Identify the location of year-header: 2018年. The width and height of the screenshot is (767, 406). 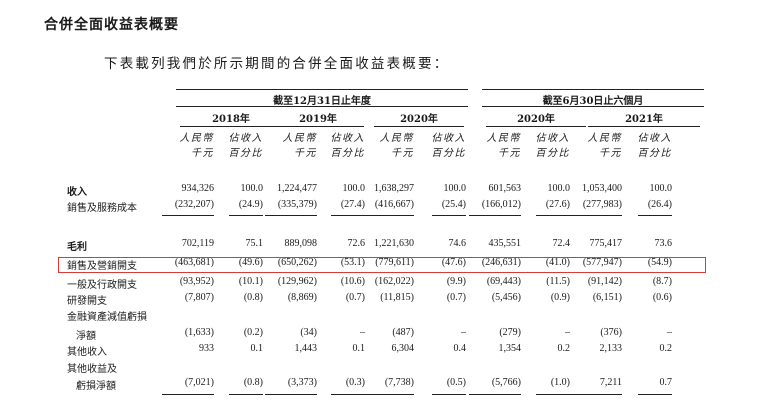
(231, 119).